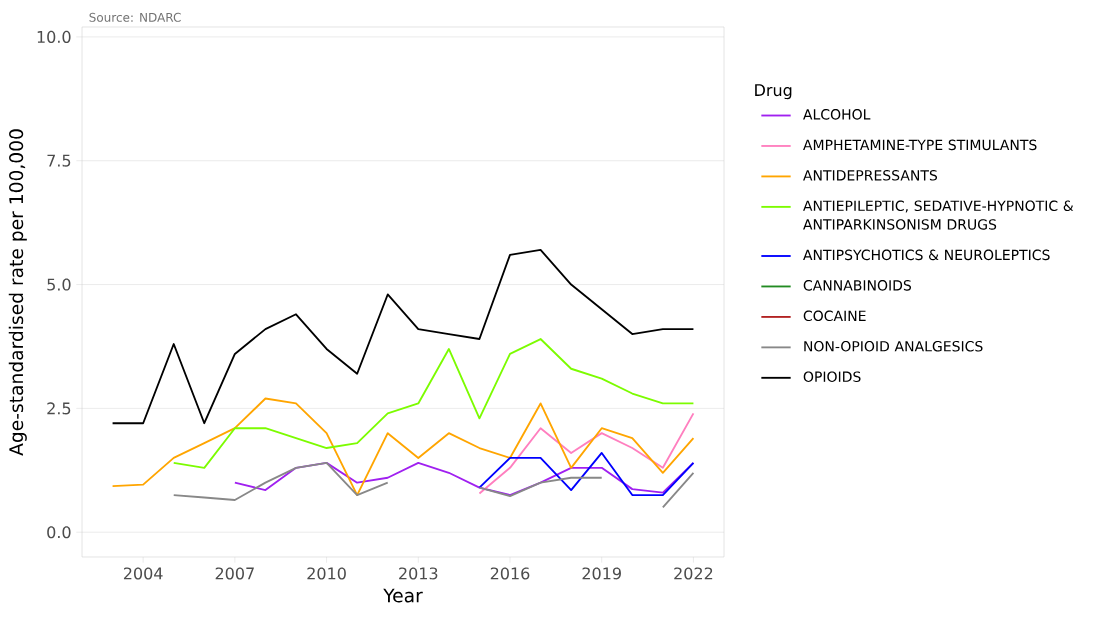 This screenshot has height=620, width=1114. I want to click on x-tick-label: 2016, so click(510, 573).